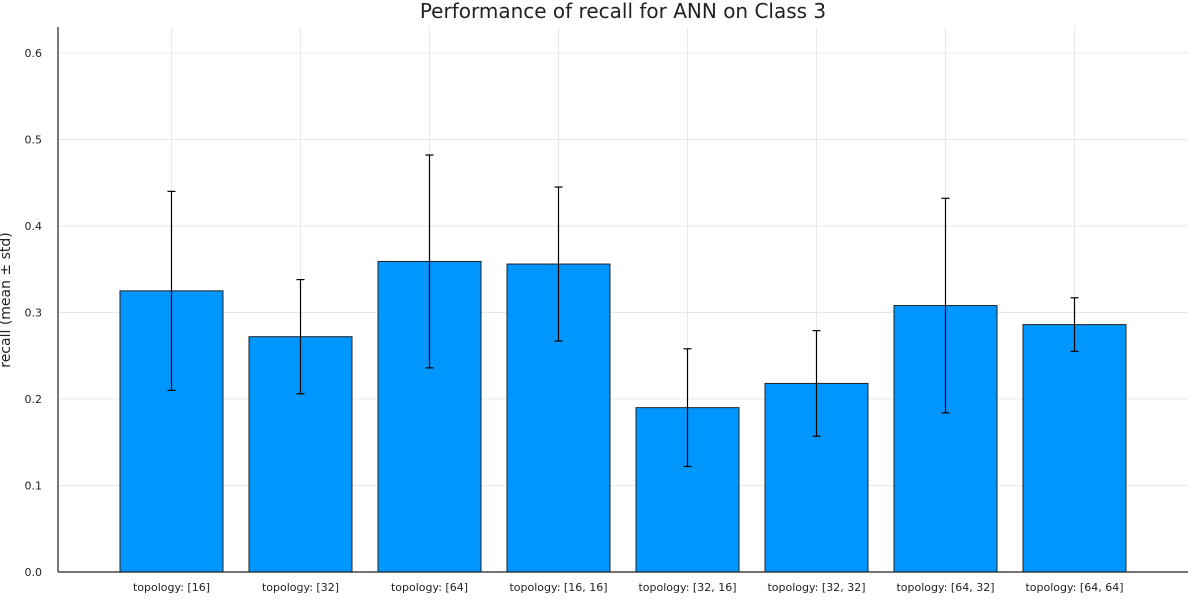  Describe the element at coordinates (687, 587) in the screenshot. I see `x-tick-label: topology: [32, 16]` at that location.